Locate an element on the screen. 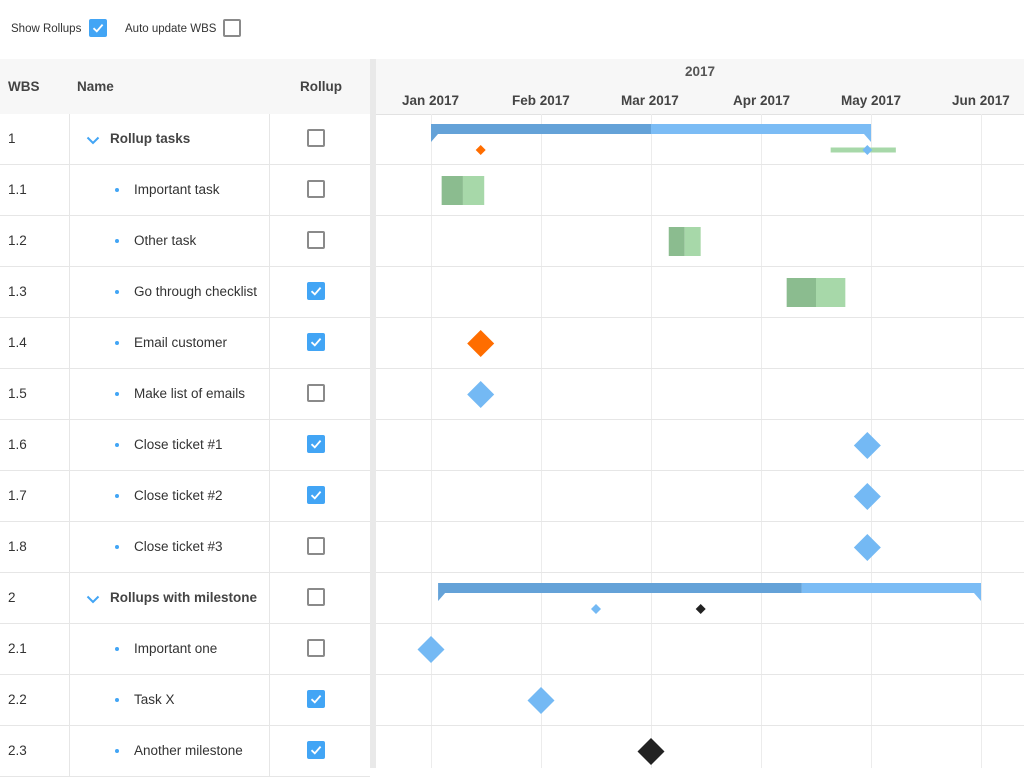 The height and width of the screenshot is (777, 1024). wbs-cell: 2.1 is located at coordinates (17, 648).